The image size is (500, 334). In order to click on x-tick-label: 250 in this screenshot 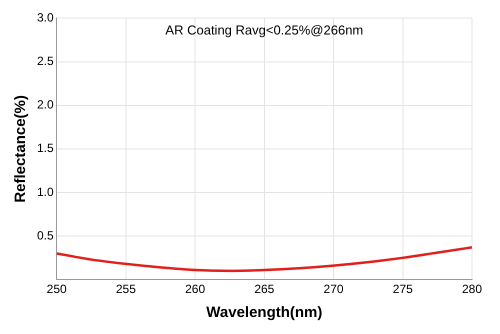, I will do `click(57, 289)`.